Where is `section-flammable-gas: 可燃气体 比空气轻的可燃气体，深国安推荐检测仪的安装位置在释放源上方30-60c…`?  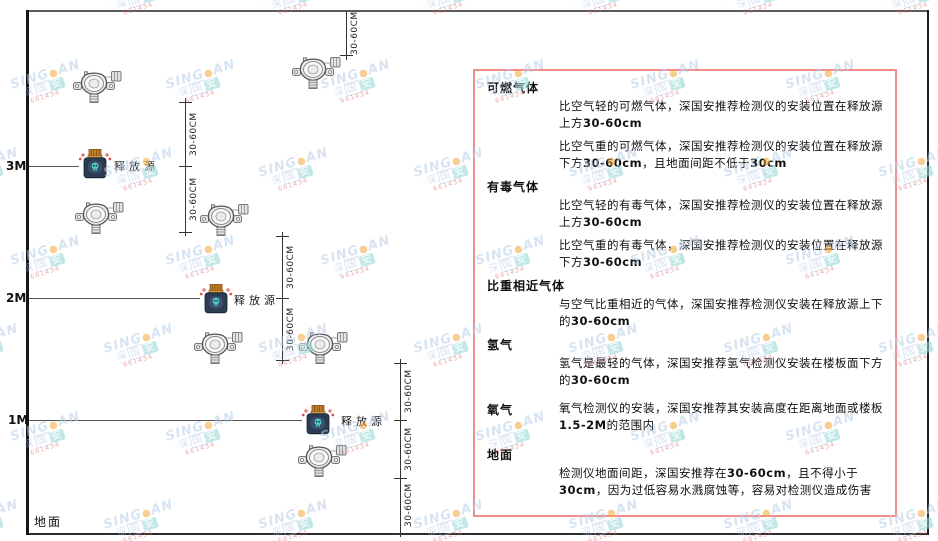
section-flammable-gas: 可燃气体 比空气轻的可燃气体，深国安推荐检测仪的安装位置在释放源上方30-60c… is located at coordinates (685, 125).